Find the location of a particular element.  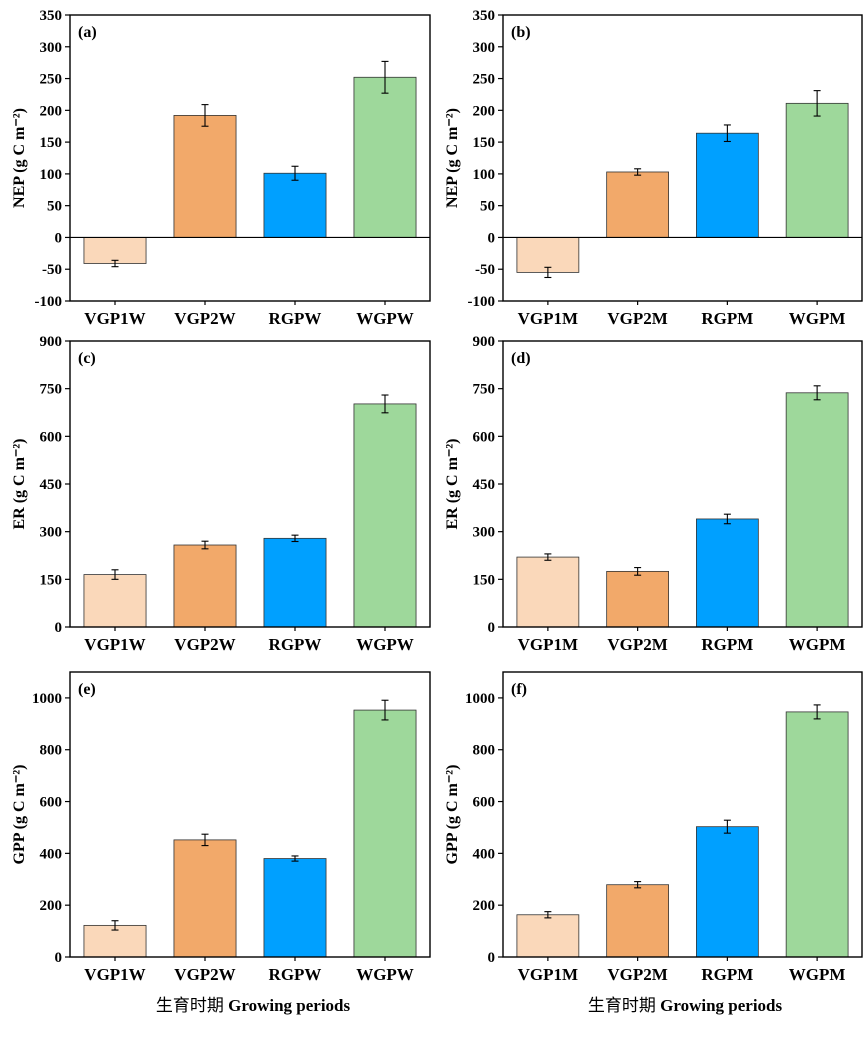

panel-label: (b) is located at coordinates (521, 32).